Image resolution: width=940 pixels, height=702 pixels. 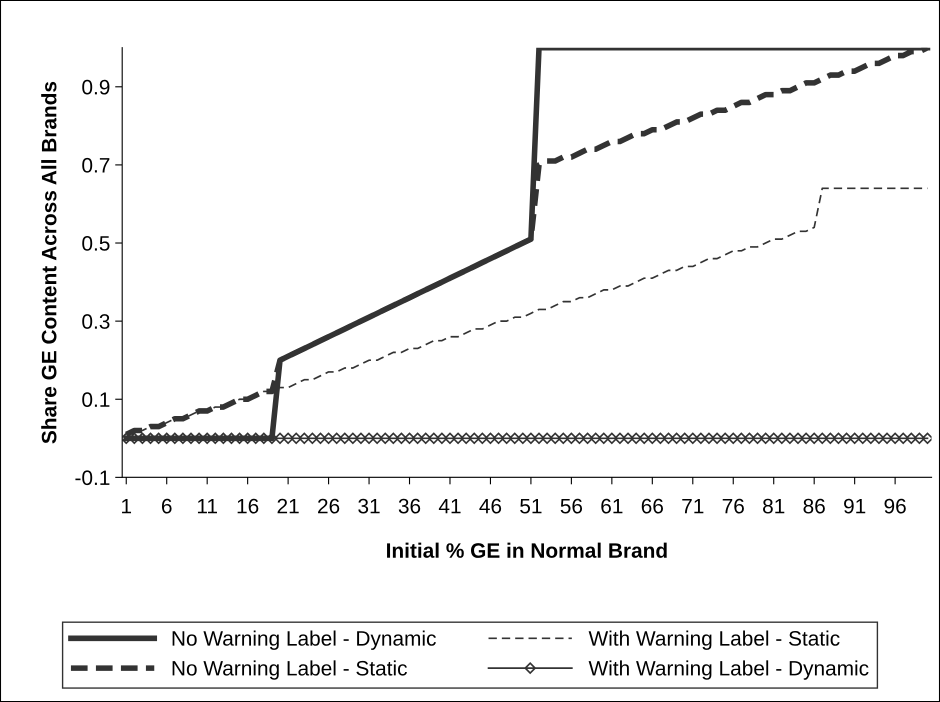 I want to click on x-tick-label: 61, so click(x=611, y=506).